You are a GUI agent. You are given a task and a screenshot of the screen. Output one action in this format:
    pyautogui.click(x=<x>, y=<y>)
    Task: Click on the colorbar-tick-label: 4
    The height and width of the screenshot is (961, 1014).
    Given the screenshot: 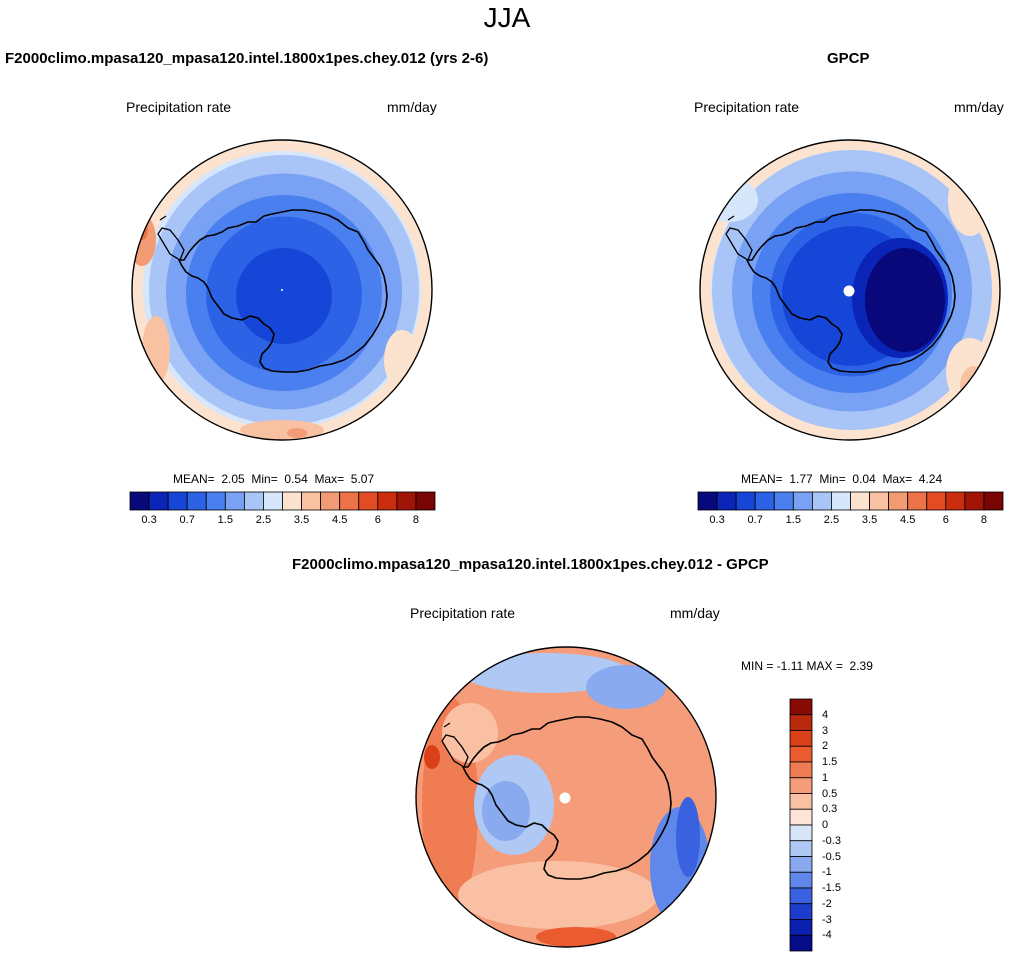 What is the action you would take?
    pyautogui.click(x=825, y=714)
    